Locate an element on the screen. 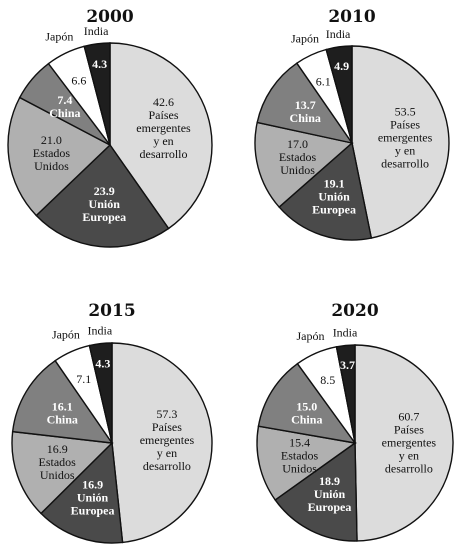 Image resolution: width=458 pixels, height=551 pixels. slice-value: 17.0 is located at coordinates (297, 144).